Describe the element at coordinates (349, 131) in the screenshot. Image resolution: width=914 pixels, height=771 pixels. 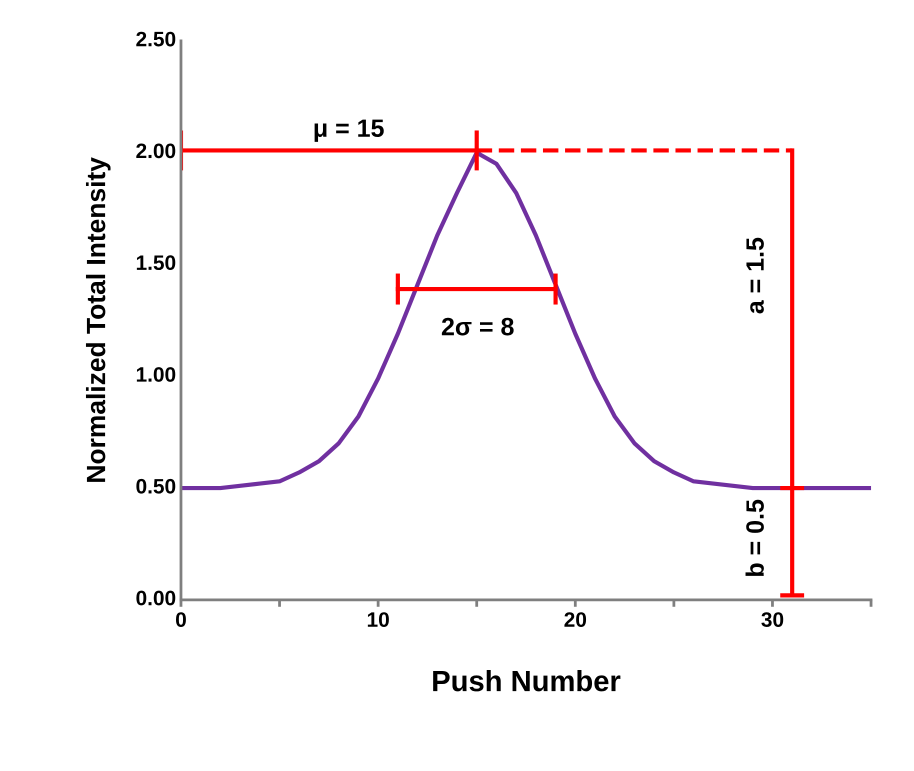
I see `annotation: μ = 15` at that location.